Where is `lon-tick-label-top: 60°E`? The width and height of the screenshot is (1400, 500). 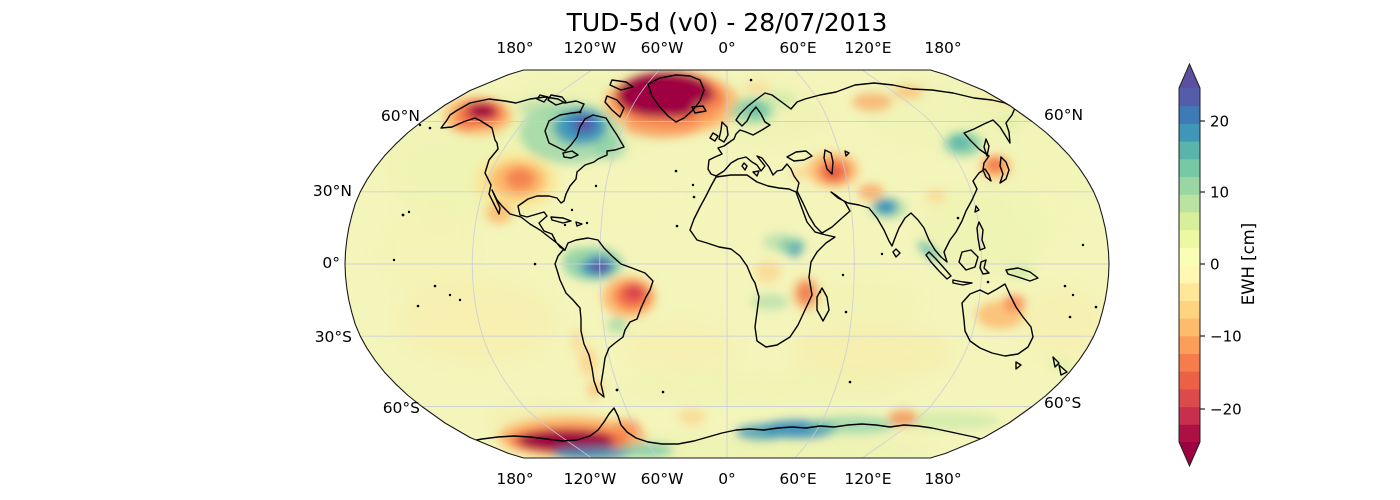 lon-tick-label-top: 60°E is located at coordinates (797, 48).